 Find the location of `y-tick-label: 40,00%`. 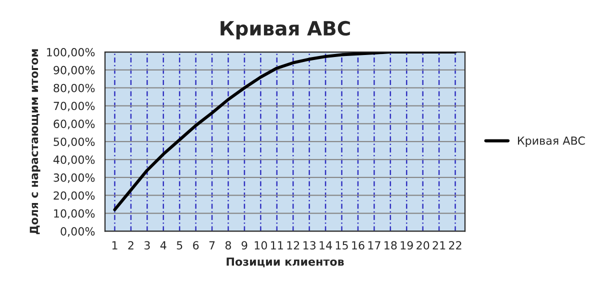

y-tick-label: 40,00% is located at coordinates (74, 161).